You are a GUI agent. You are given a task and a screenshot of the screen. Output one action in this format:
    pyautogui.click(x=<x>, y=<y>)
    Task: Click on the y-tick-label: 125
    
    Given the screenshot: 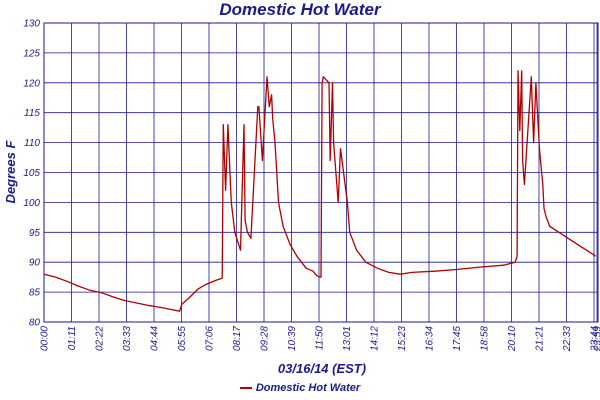 What is the action you would take?
    pyautogui.click(x=31, y=53)
    